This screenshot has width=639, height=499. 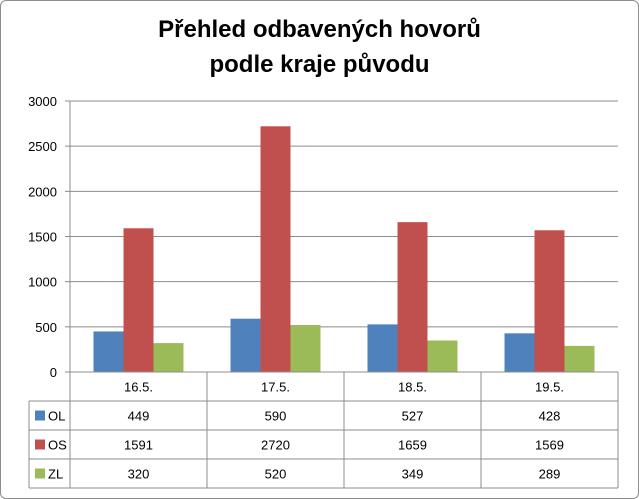 What do you see at coordinates (412, 387) in the screenshot?
I see `category-label: 18.5.` at bounding box center [412, 387].